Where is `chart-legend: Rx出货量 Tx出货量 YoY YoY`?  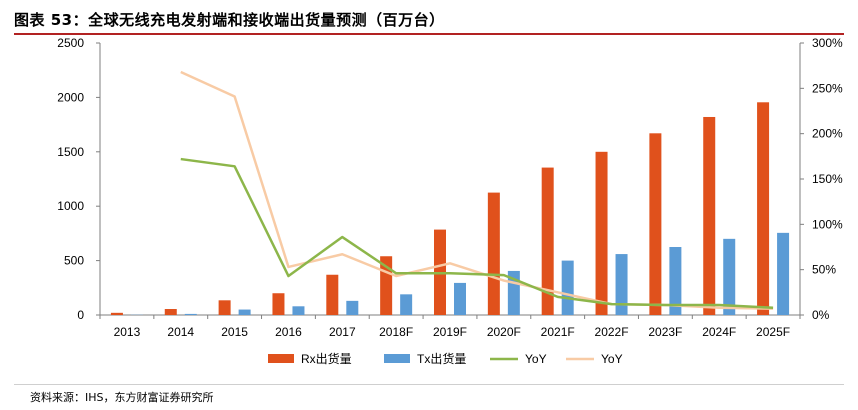 chart-legend: Rx出货量 Tx出货量 YoY YoY is located at coordinates (445, 358).